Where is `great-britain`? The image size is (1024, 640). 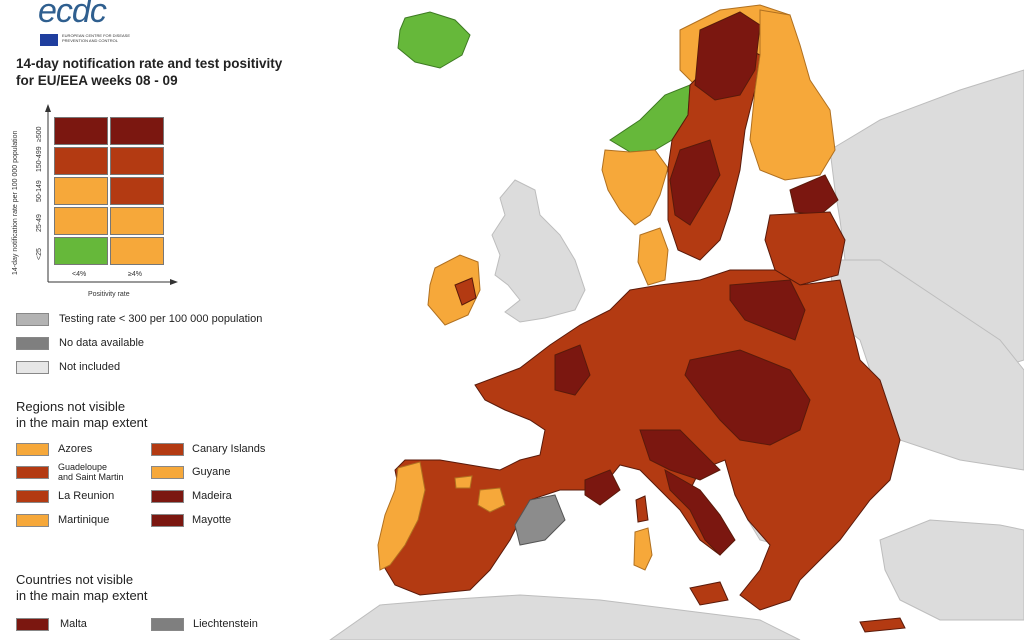
great-britain is located at coordinates (538, 251).